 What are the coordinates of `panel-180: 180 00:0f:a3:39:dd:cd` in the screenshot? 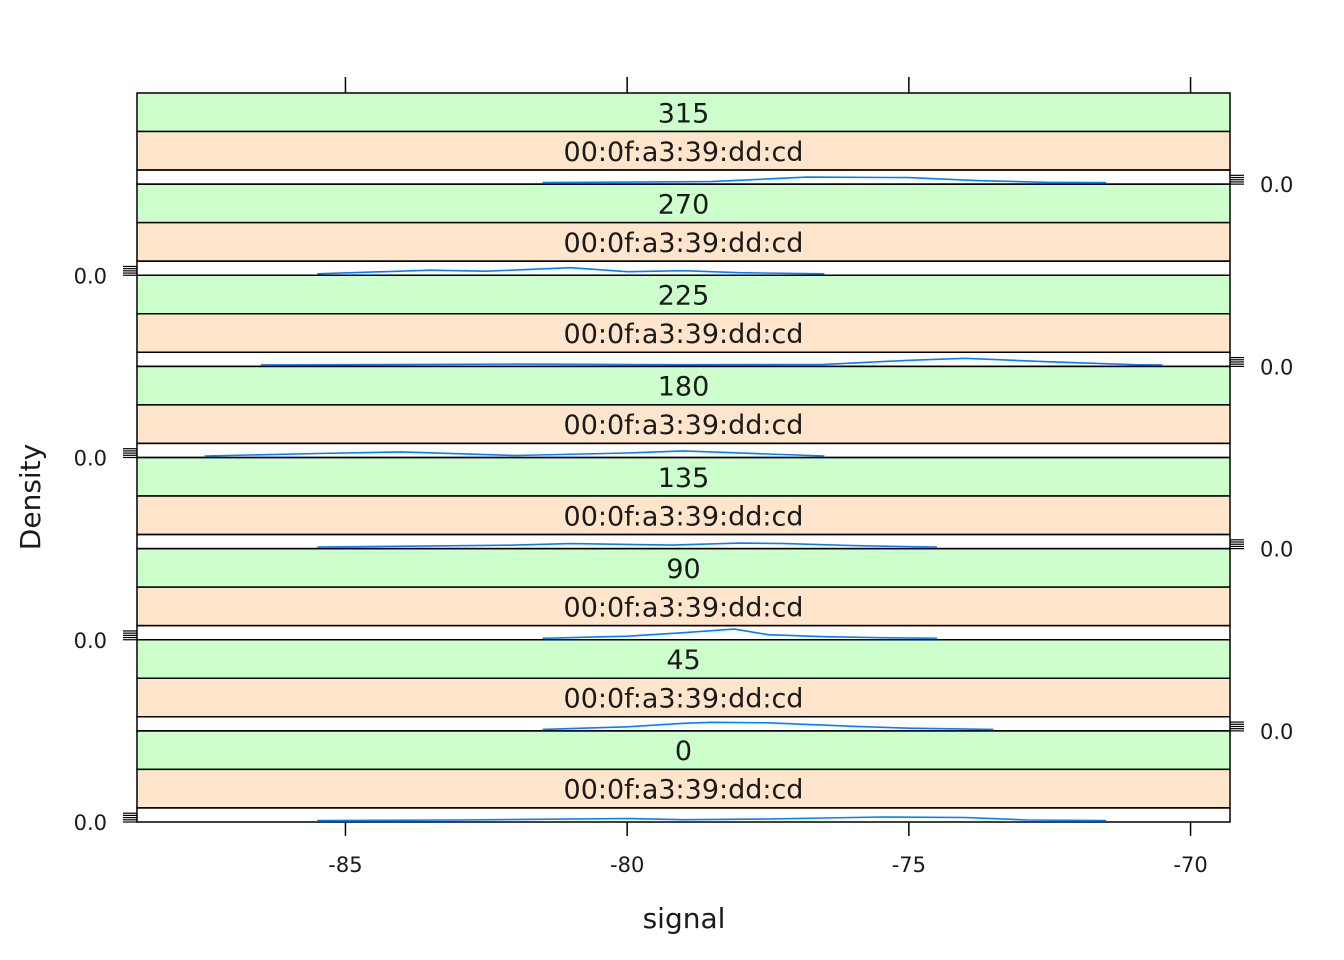 It's located at (683, 412).